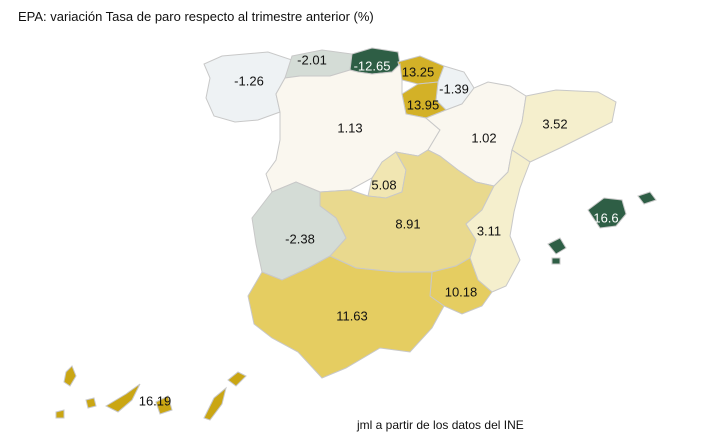 This screenshot has height=445, width=708. Describe the element at coordinates (349, 127) in the screenshot. I see `label-castilla-y-leon: 1.13` at that location.